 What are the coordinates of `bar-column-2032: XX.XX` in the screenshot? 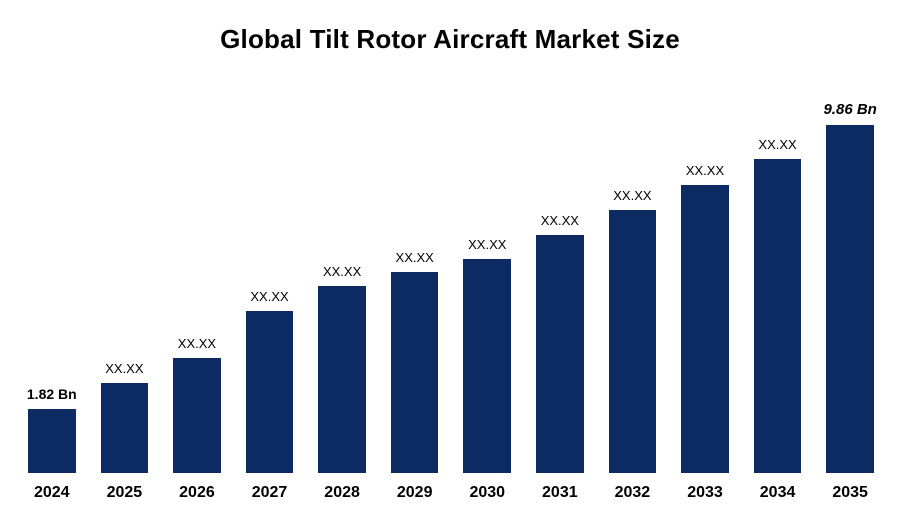 It's located at (632, 280).